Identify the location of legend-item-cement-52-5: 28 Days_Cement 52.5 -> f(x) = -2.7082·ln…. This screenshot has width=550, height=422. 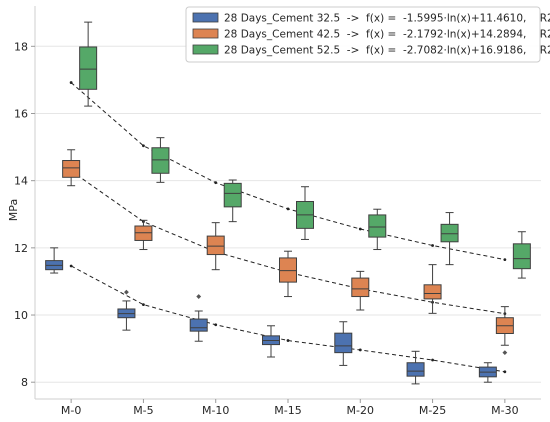
(371, 50).